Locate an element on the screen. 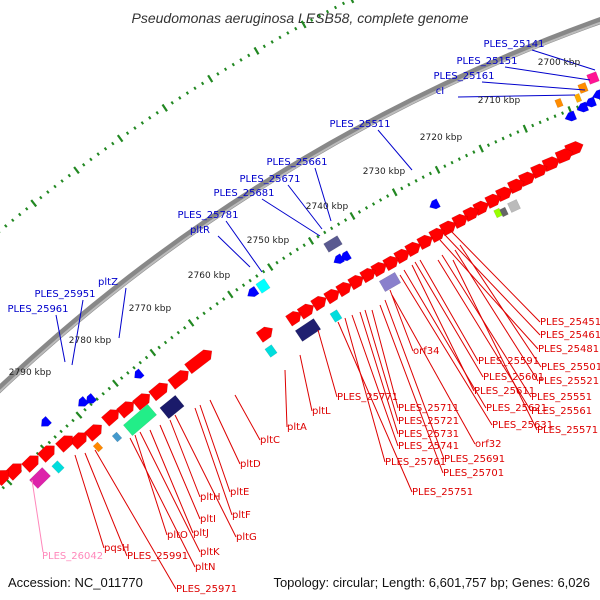 Image resolution: width=600 pixels, height=600 pixels. gene-label-lower: pltD is located at coordinates (250, 464).